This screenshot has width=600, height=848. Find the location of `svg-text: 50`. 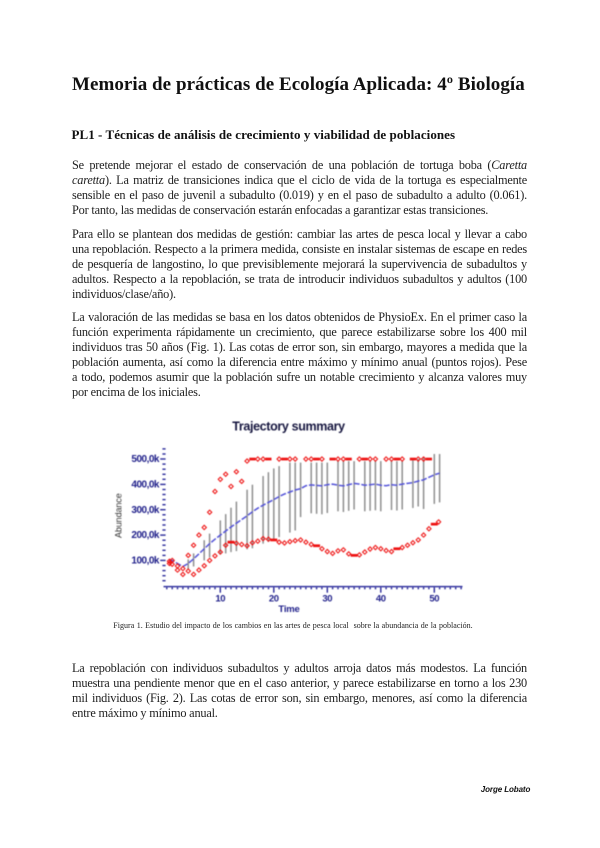

svg-text: 50 is located at coordinates (434, 598).